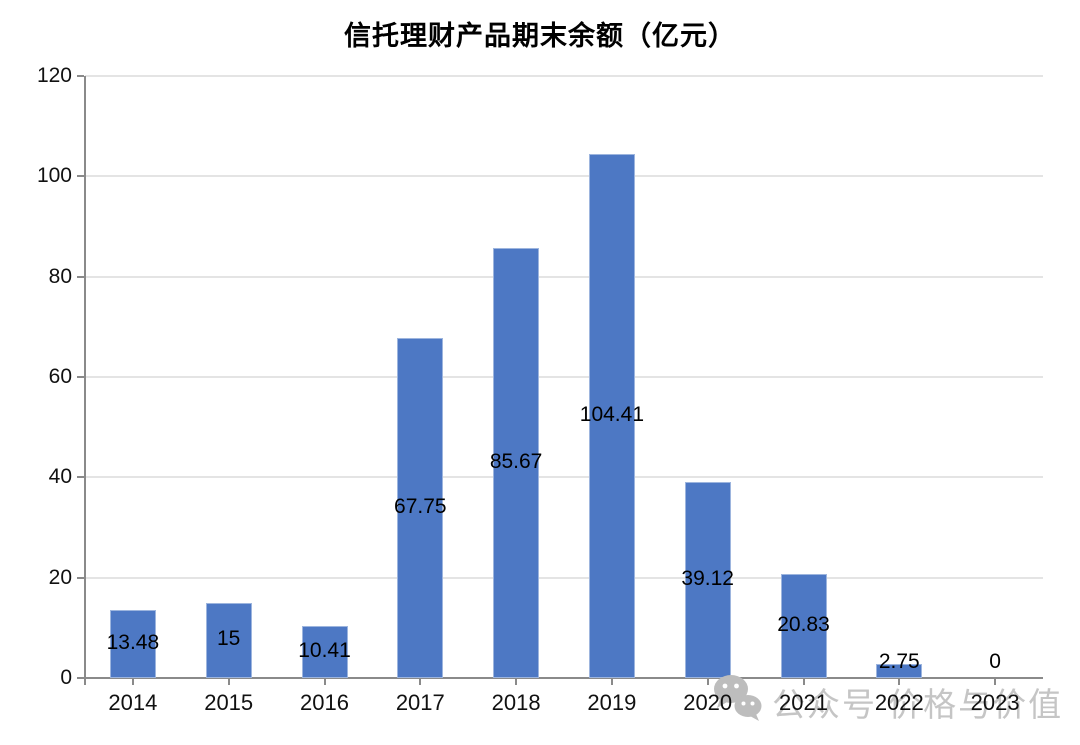 Image resolution: width=1080 pixels, height=745 pixels. I want to click on bar-2015, so click(228, 640).